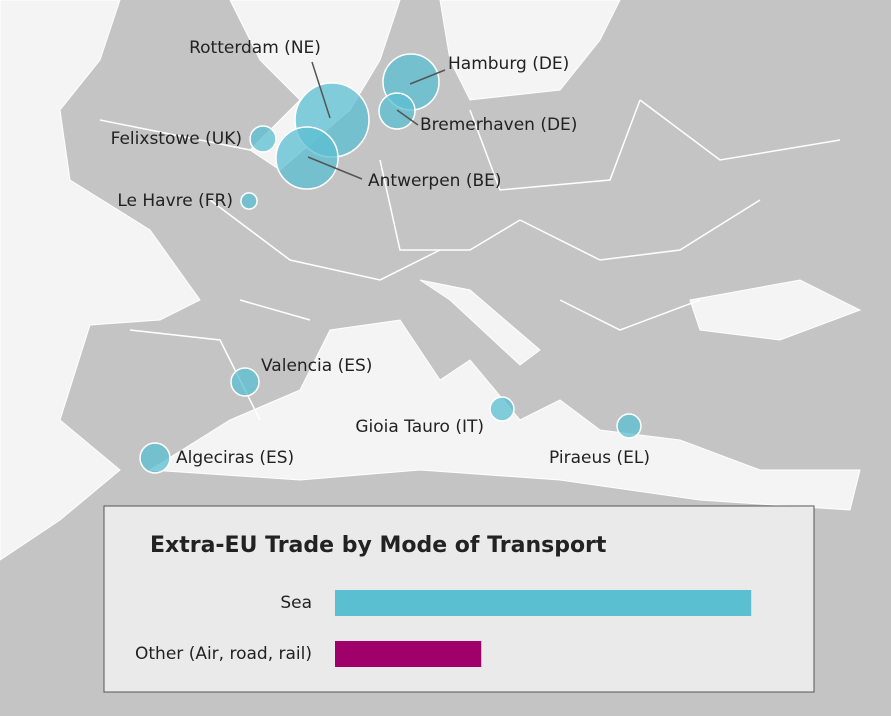  Describe the element at coordinates (443, 628) in the screenshot. I see `bar-chart: Sea Other (Air, road, rail)` at that location.